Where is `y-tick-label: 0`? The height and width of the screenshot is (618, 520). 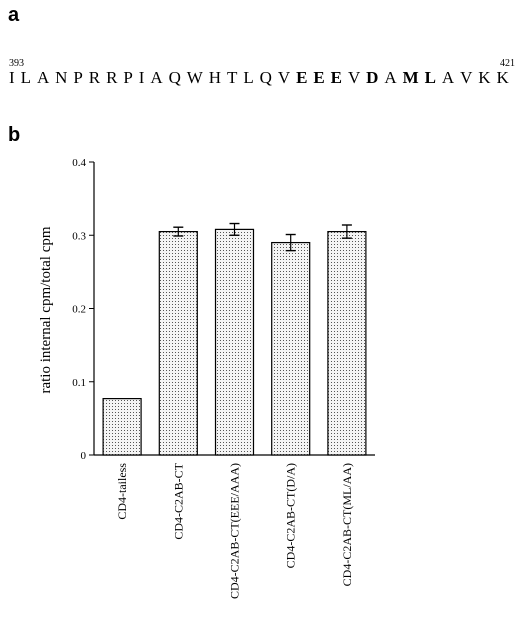
y-tick-label: 0 is located at coordinates (84, 456).